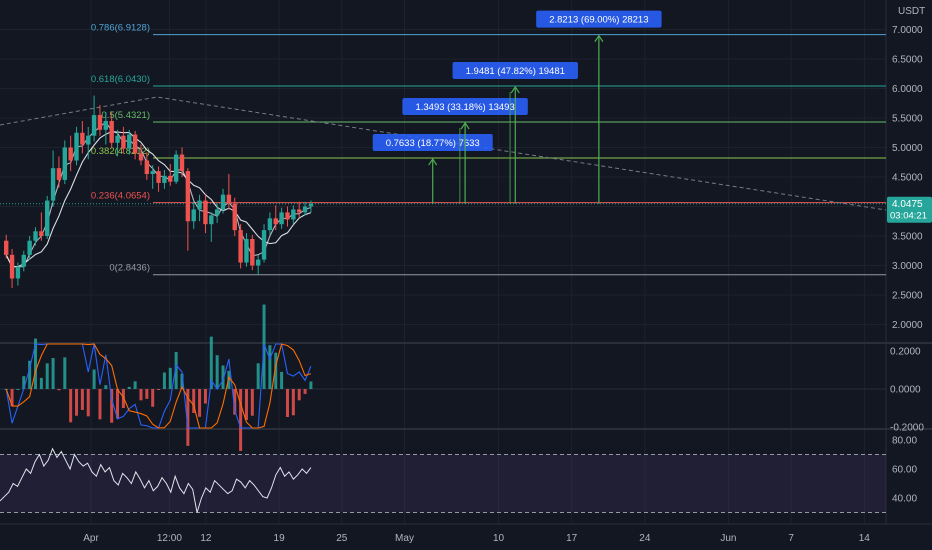  I want to click on macd-tick-label: 0.2000, so click(905, 352).